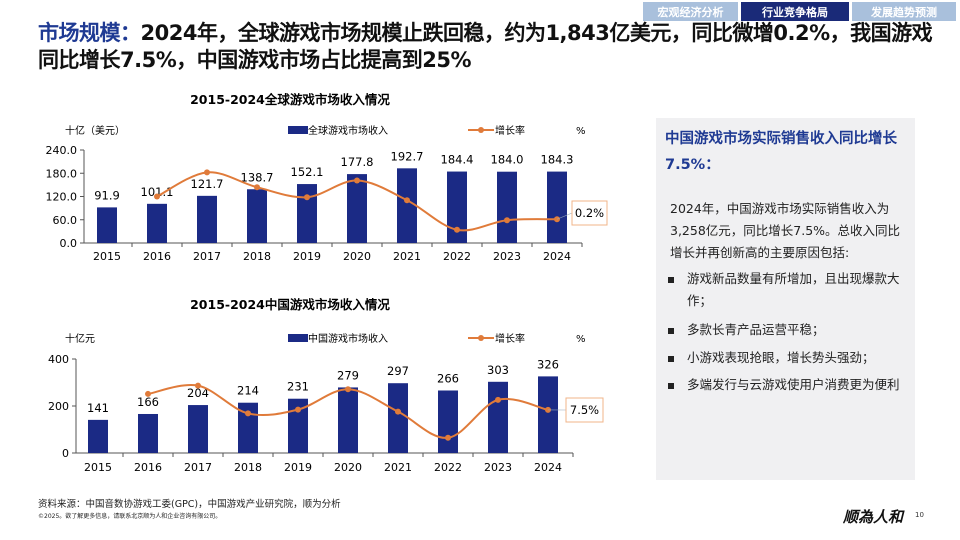 This screenshot has height=540, width=960. Describe the element at coordinates (95, 130) in the screenshot. I see `y-axis-label: 十亿（美元）` at that location.